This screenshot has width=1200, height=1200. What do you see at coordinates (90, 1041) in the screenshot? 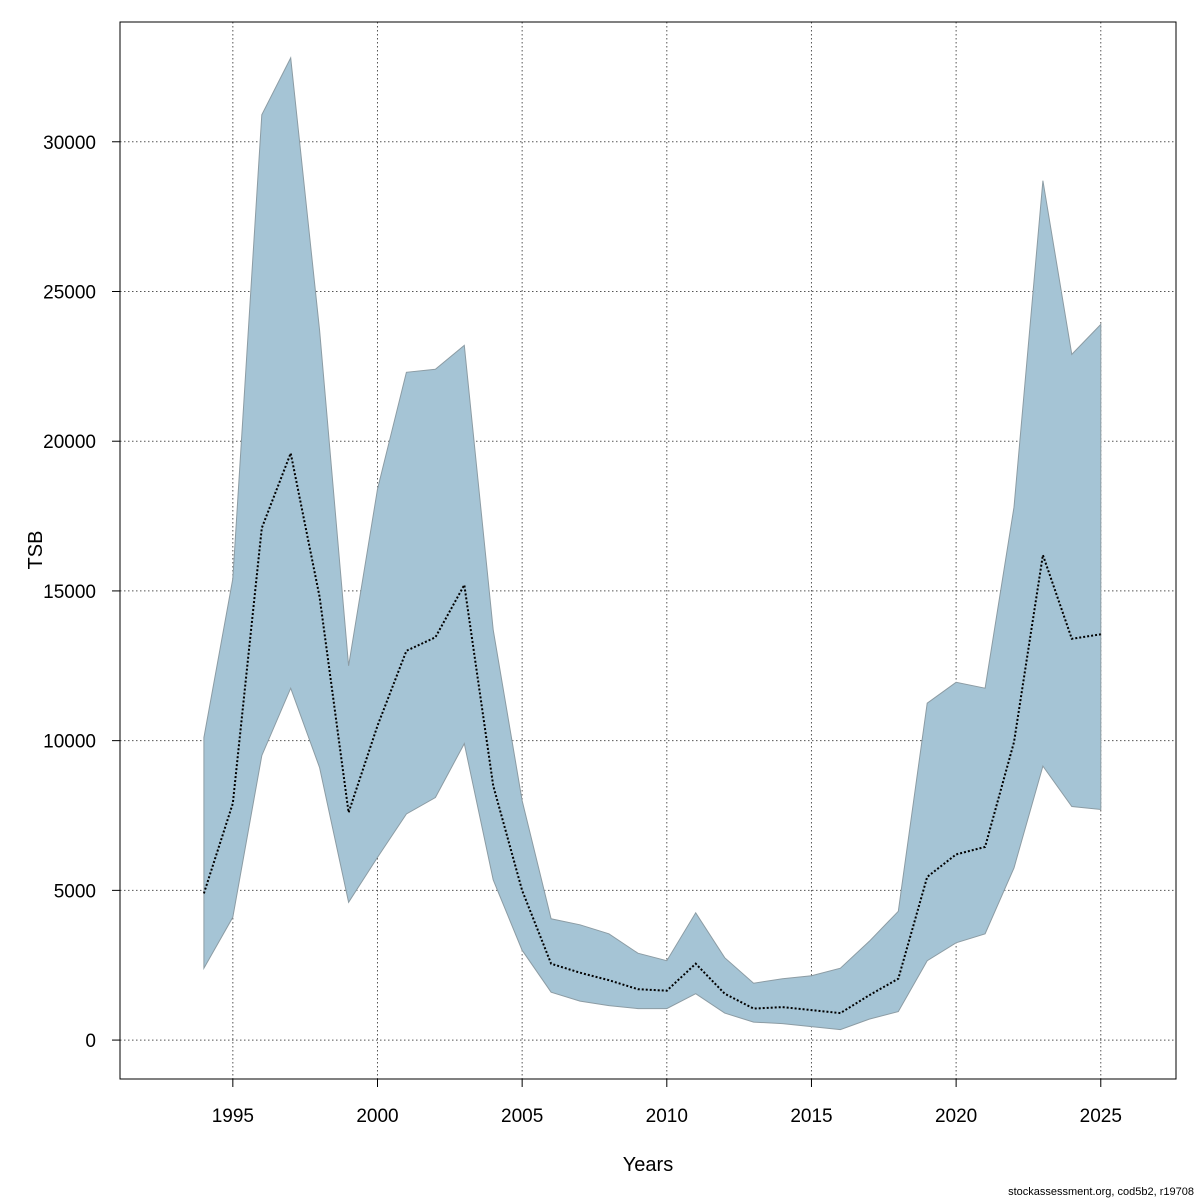
I see `y-tick-label: 0` at bounding box center [90, 1041].